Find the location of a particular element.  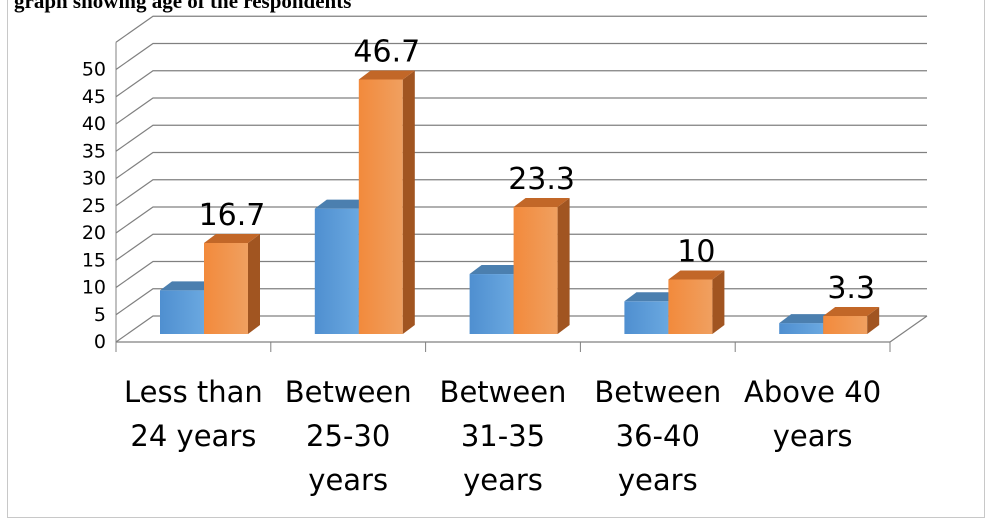

x-category-label: Above 40 is located at coordinates (812, 392).